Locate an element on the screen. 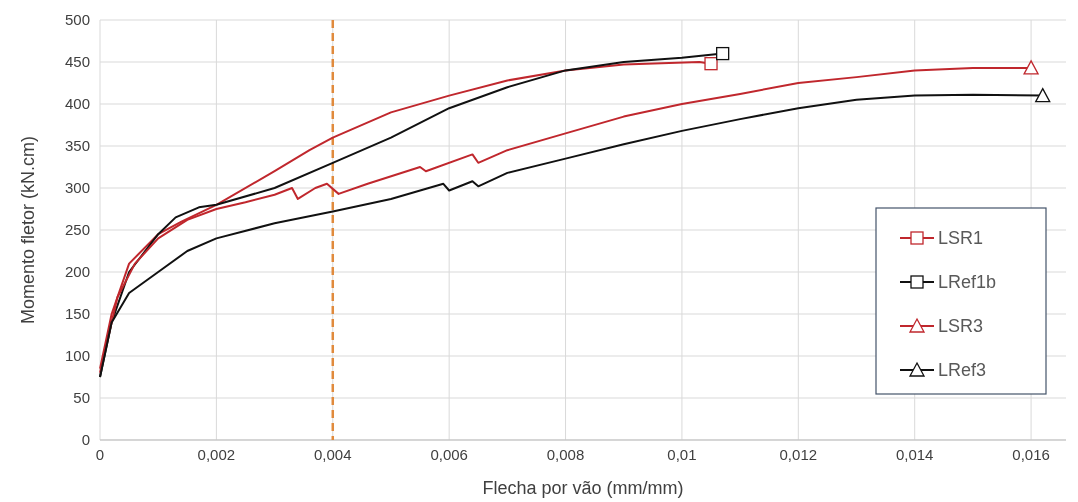  x-tick-label: 0,016 is located at coordinates (1031, 454).